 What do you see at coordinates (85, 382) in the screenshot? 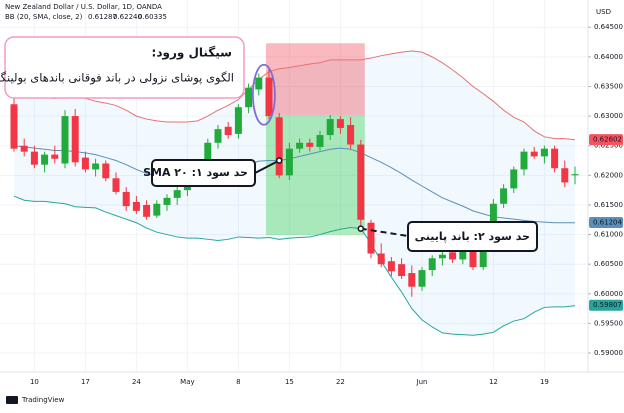
I see `x-tick-label: 17` at bounding box center [85, 382].